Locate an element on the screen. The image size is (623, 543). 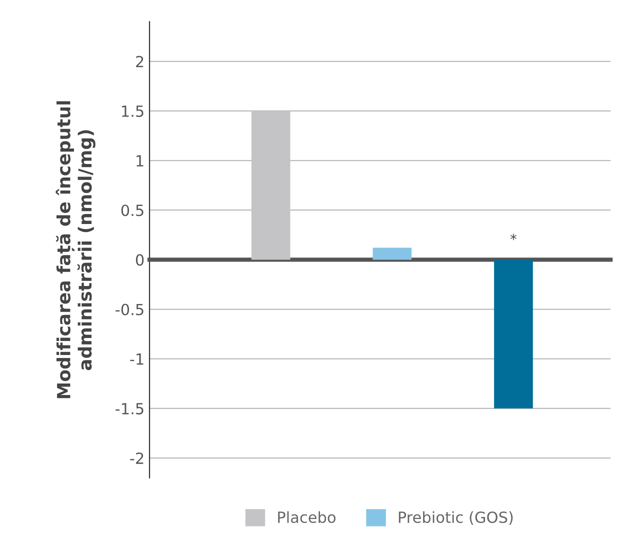
legend-label: Placebo is located at coordinates (307, 517).